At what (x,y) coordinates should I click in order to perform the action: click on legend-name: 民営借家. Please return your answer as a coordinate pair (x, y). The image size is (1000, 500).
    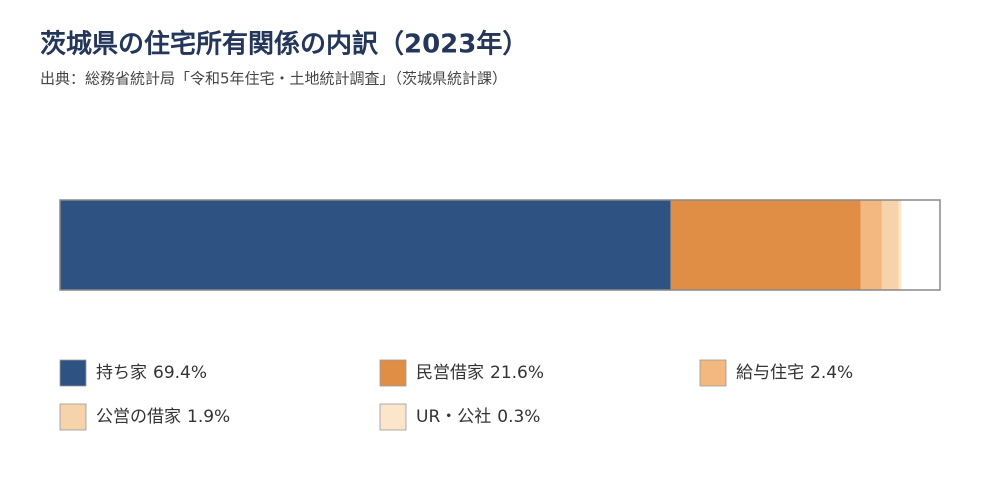
    Looking at the image, I should click on (450, 373).